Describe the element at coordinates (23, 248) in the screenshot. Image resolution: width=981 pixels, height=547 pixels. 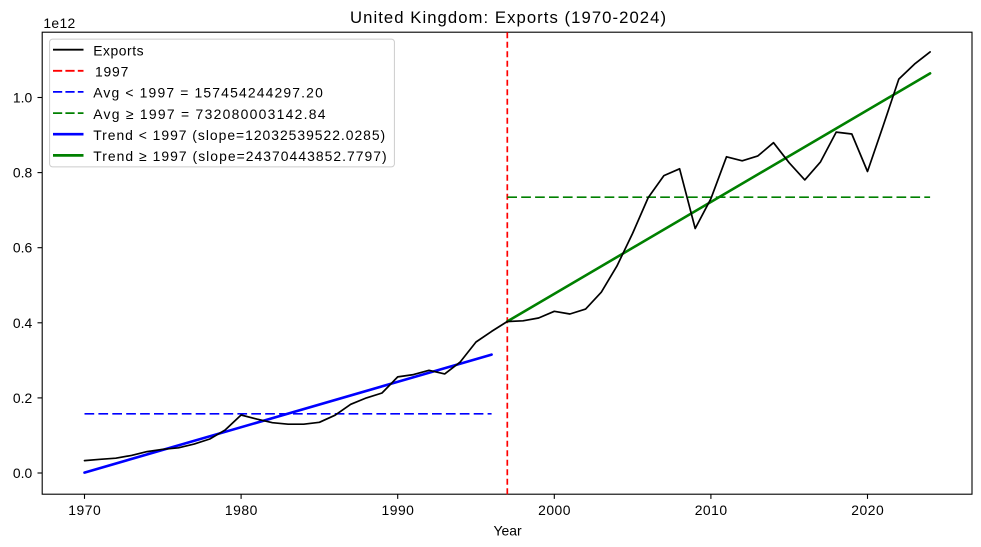
I see `svg-text: 0.6` at that location.